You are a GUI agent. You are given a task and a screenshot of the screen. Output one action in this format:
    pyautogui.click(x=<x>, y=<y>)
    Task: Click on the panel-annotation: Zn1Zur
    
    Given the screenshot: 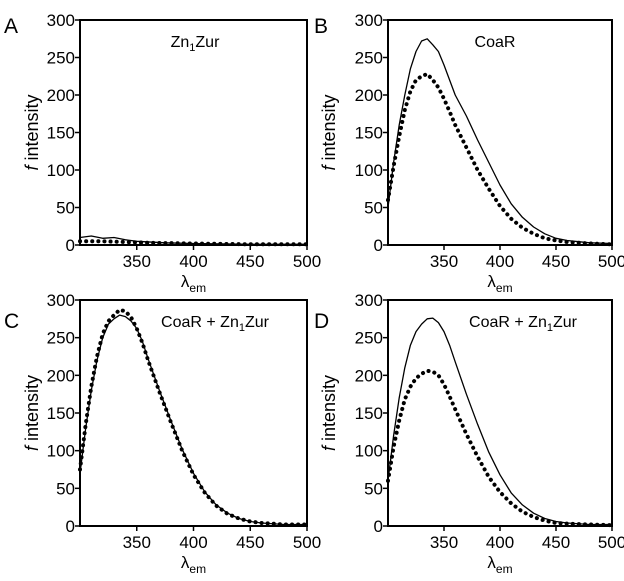 What is the action you would take?
    pyautogui.click(x=195, y=44)
    